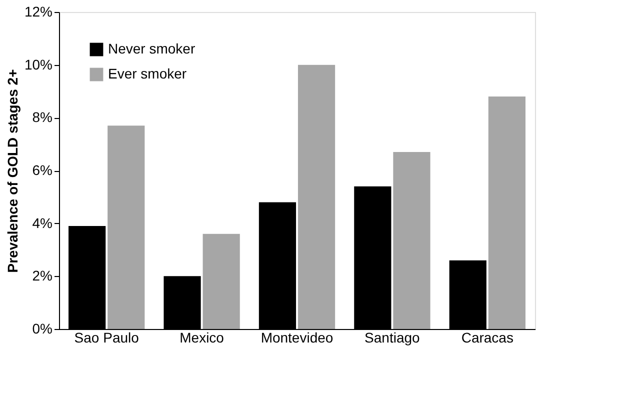  Describe the element at coordinates (202, 338) in the screenshot. I see `x-tick-label: Mexico` at that location.